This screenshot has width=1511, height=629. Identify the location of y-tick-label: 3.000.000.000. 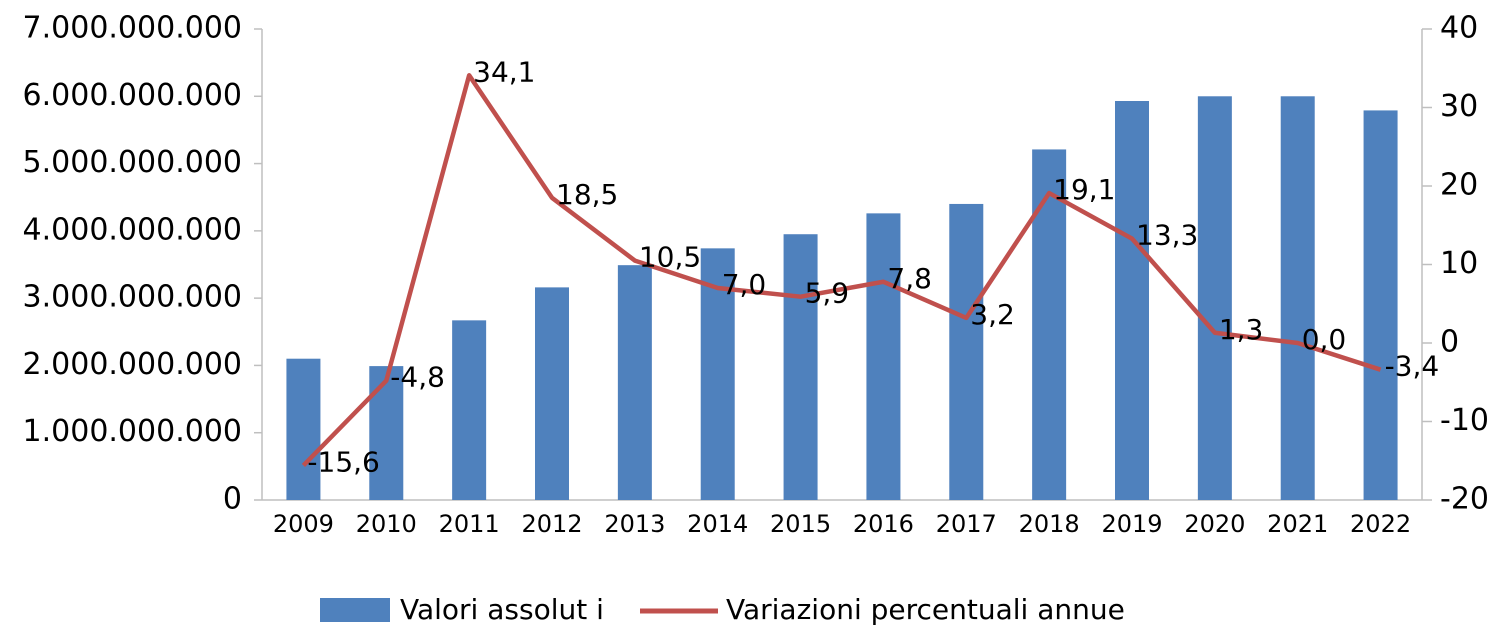
(132, 297).